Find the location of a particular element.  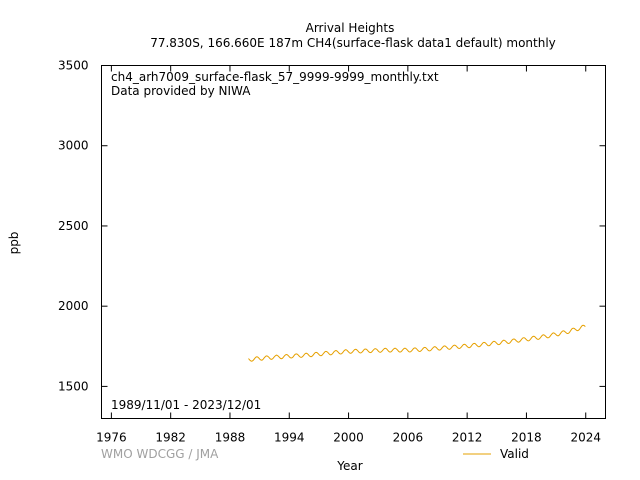

y-tick-label: 3000 is located at coordinates (73, 146).